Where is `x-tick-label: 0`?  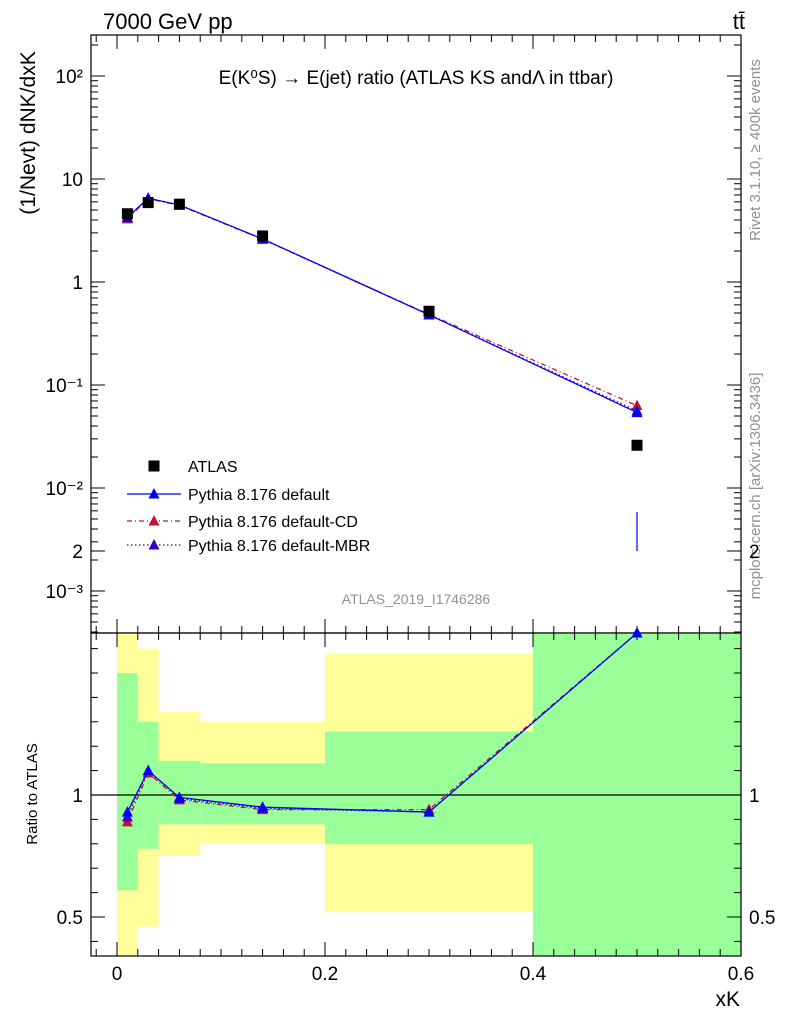 x-tick-label: 0 is located at coordinates (117, 974).